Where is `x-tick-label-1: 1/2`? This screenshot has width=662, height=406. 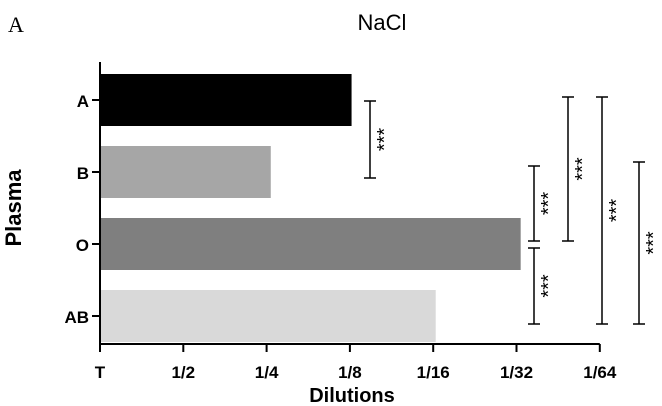 x-tick-label-1: 1/2 is located at coordinates (183, 372).